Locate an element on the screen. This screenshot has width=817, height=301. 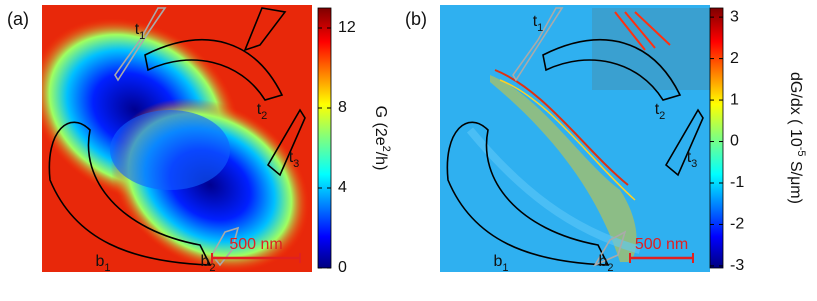
colorbar-tick-label: 2 is located at coordinates (734, 58).